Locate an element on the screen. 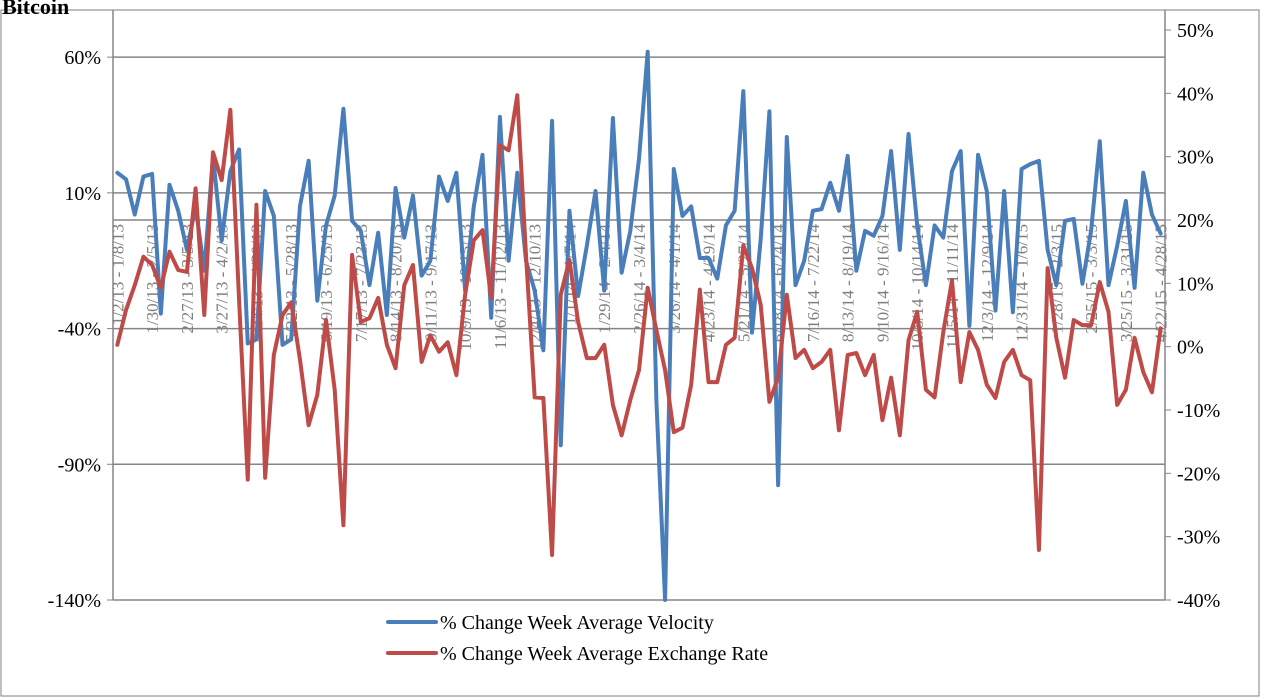 The image size is (1261, 698). y2-tick-label: 30% is located at coordinates (1195, 158).